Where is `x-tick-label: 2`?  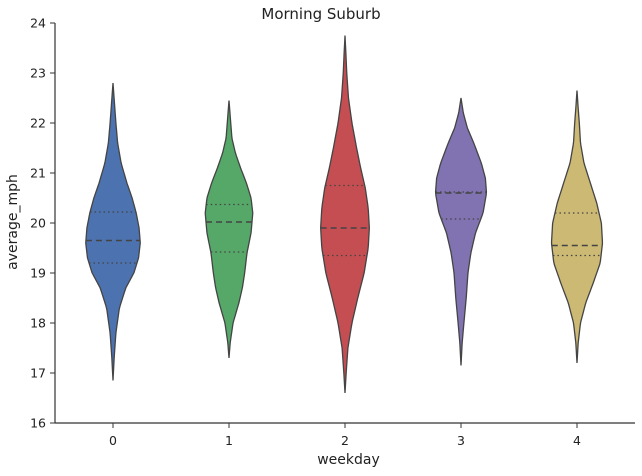
x-tick-label: 2 is located at coordinates (345, 440).